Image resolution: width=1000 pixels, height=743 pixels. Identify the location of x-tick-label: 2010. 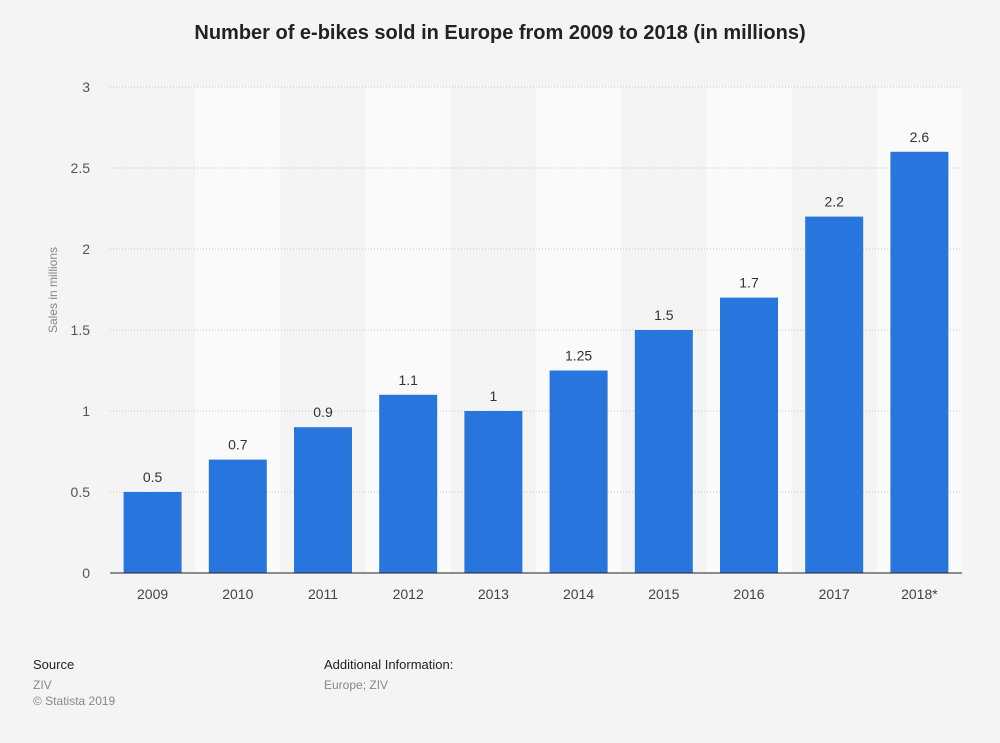
(237, 594).